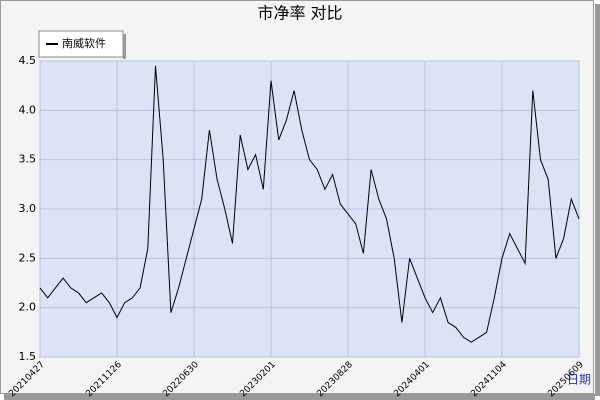 The width and height of the screenshot is (600, 400). What do you see at coordinates (28, 257) in the screenshot?
I see `y-tick-label: 2.5` at bounding box center [28, 257].